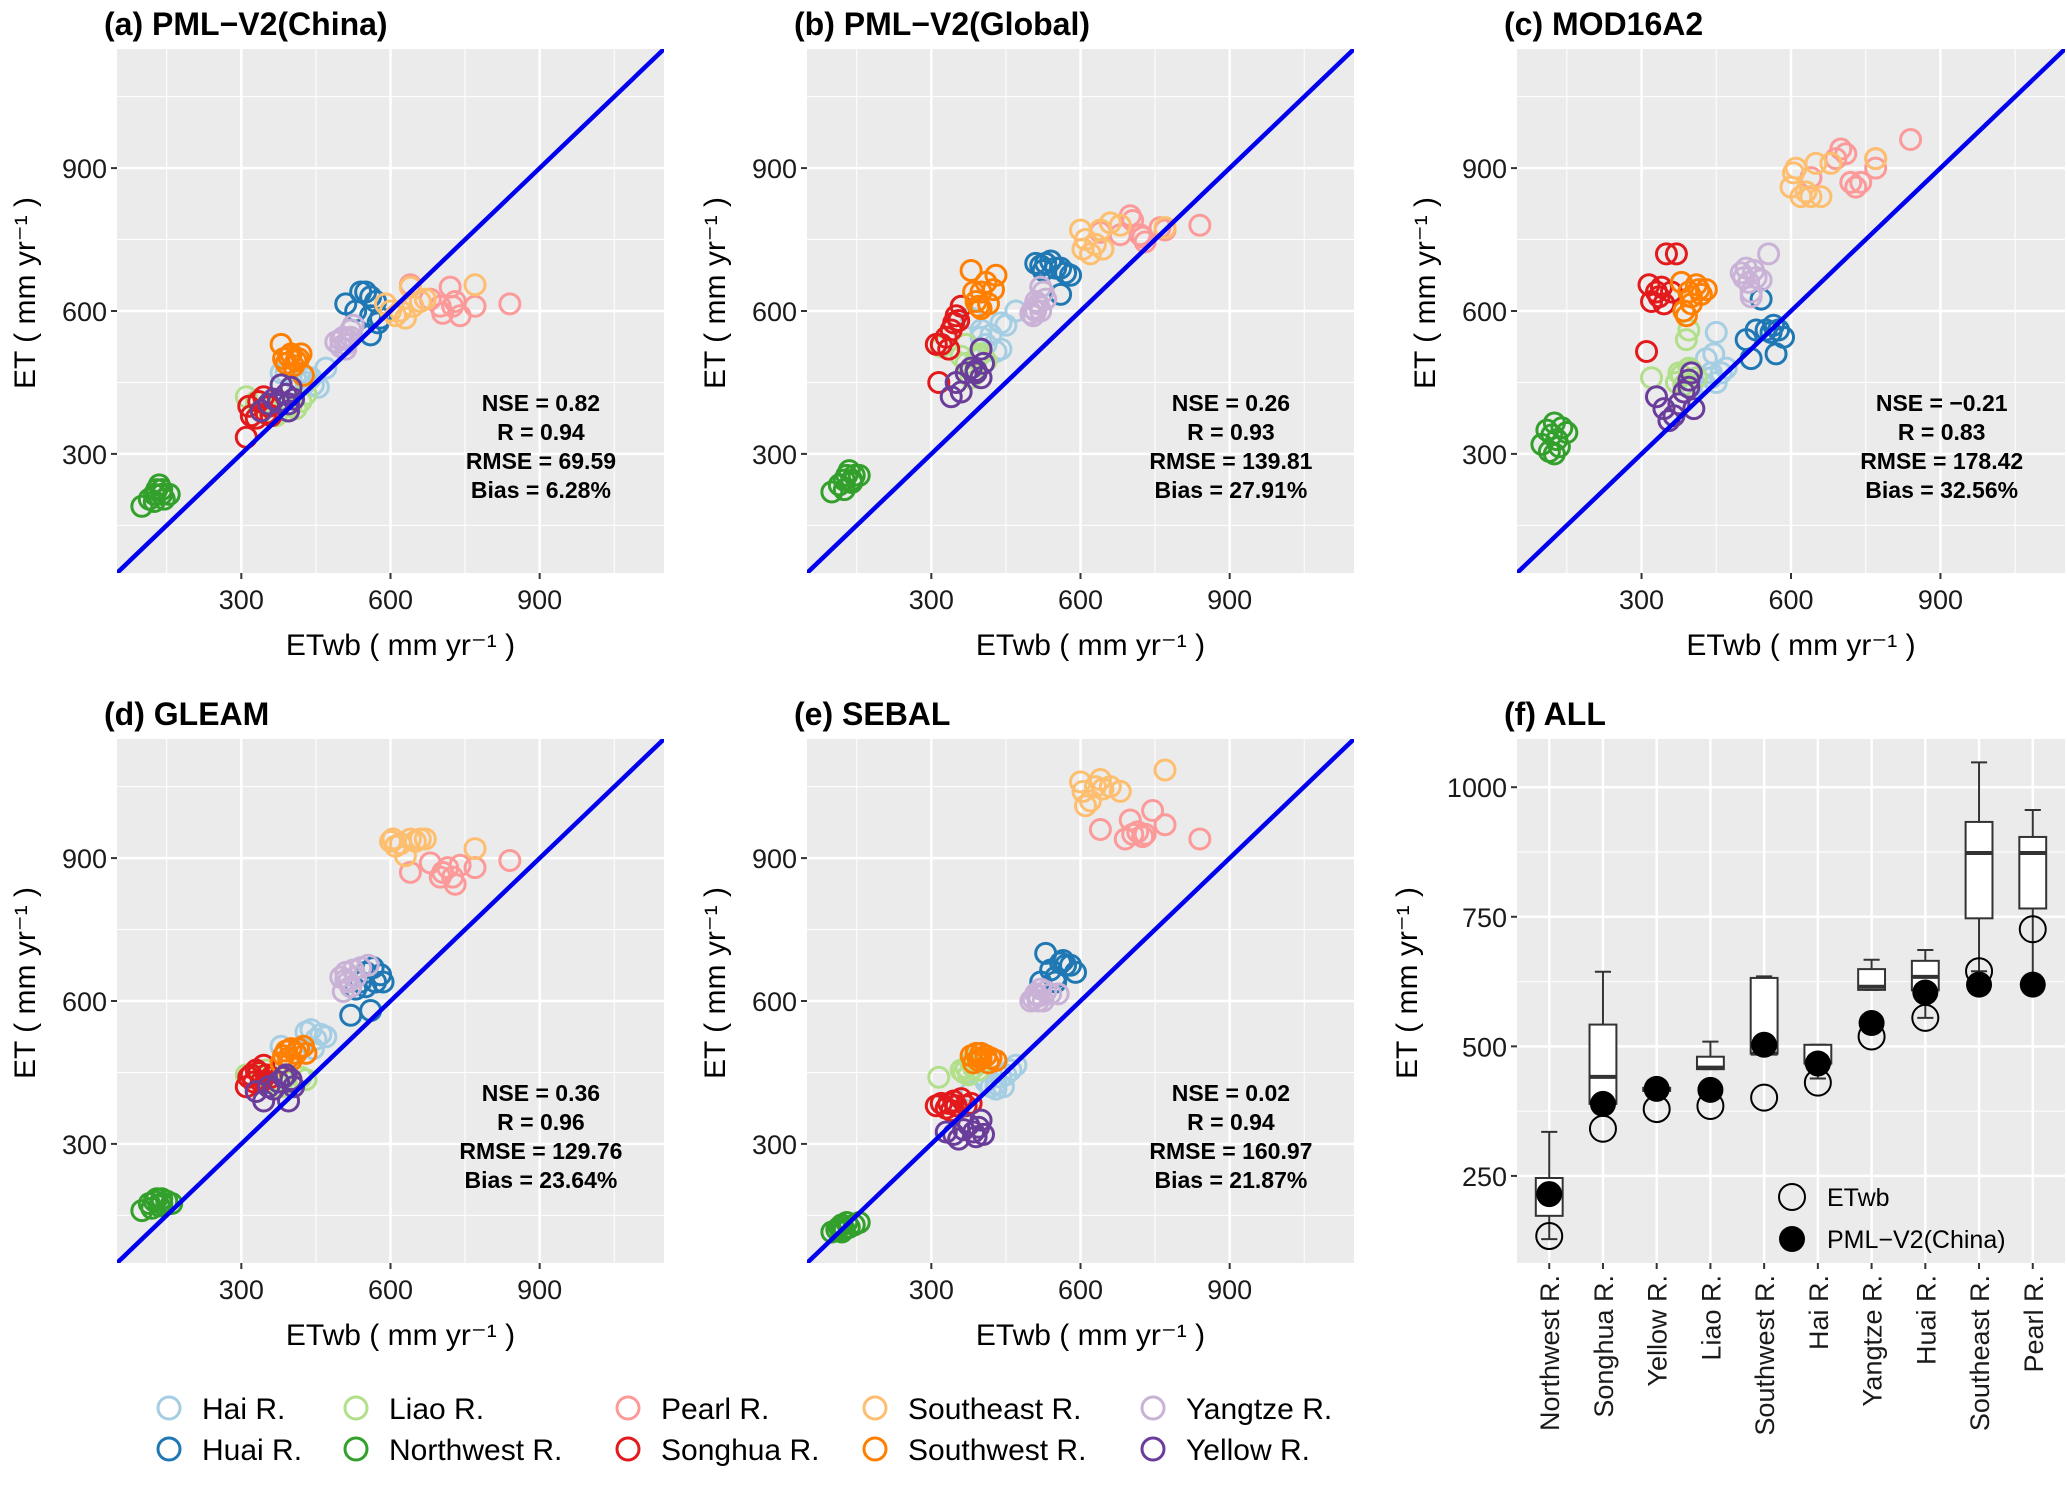 The height and width of the screenshot is (1485, 2067). Describe the element at coordinates (2032, 929) in the screenshot. I see `etwb-point` at that location.